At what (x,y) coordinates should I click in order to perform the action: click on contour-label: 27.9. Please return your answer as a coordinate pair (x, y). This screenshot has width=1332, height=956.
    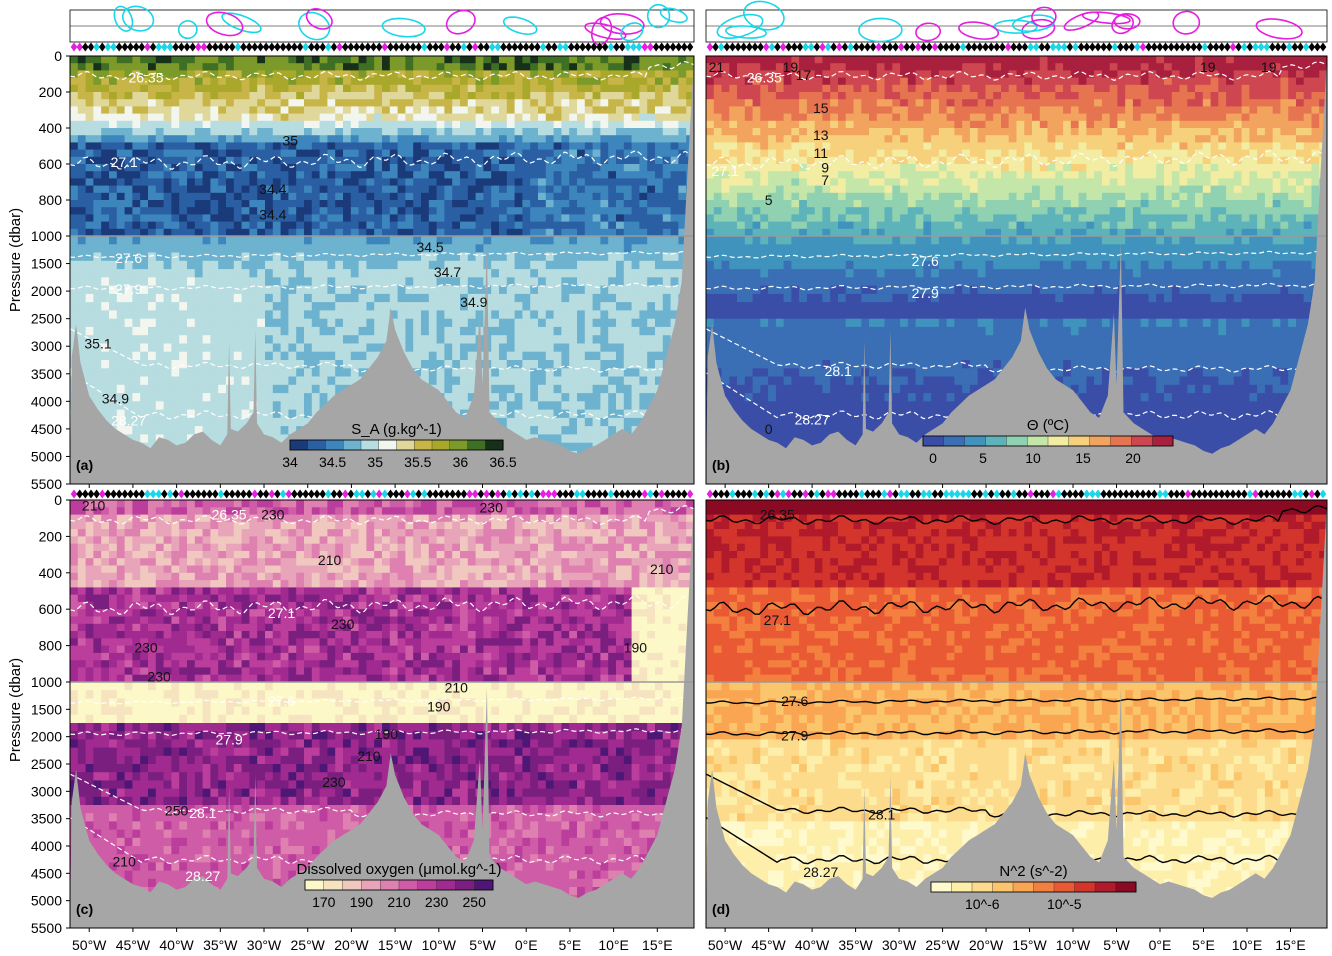
    Looking at the image, I should click on (128, 289).